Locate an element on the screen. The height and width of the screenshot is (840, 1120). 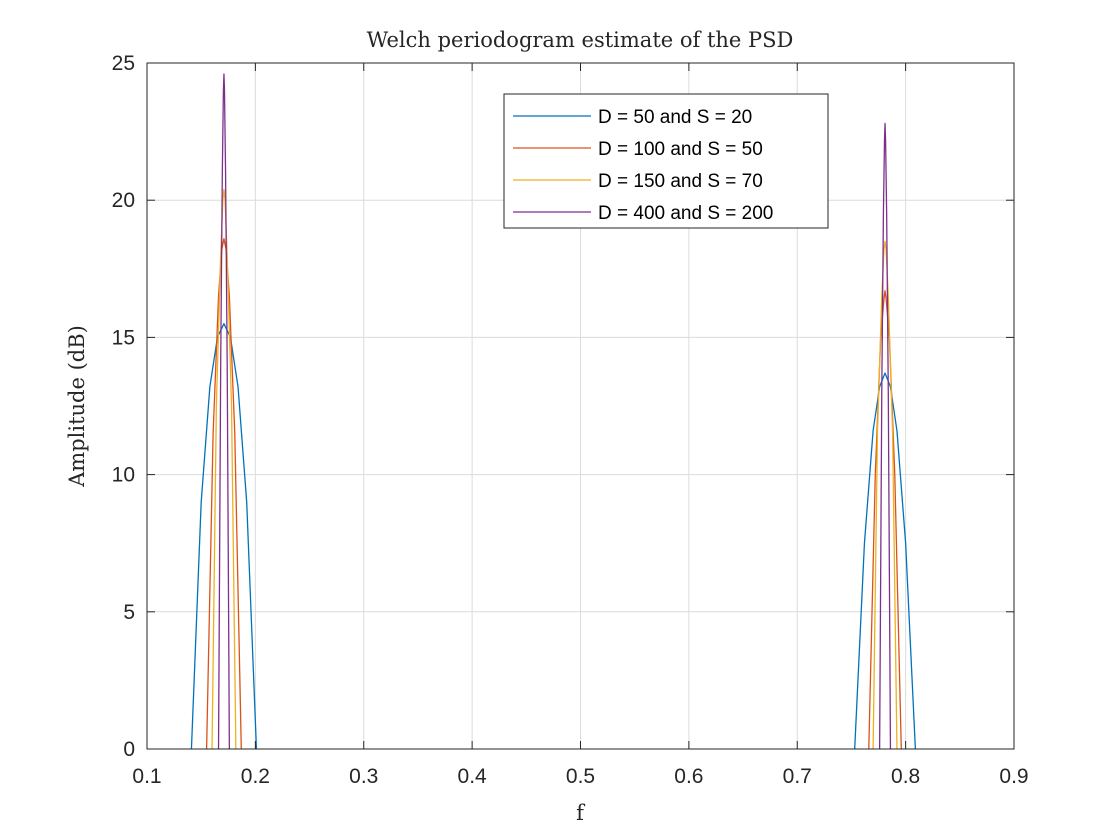
x-tick-label: 0.9 is located at coordinates (1013, 776).